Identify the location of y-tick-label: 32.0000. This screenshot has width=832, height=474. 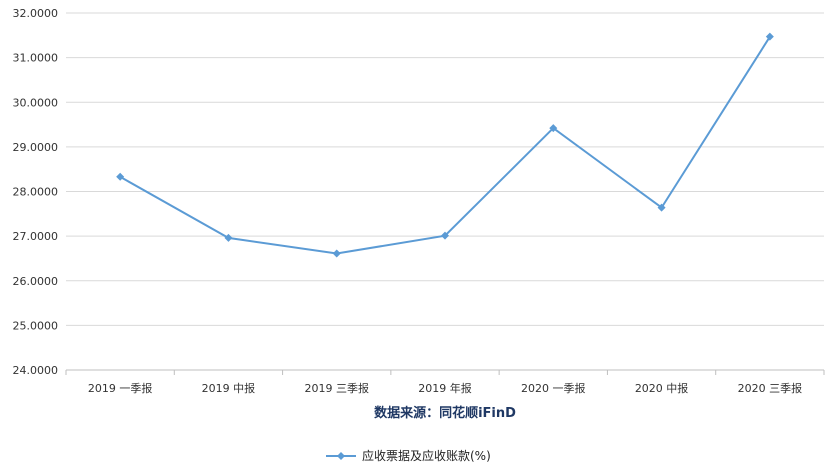
(36, 13).